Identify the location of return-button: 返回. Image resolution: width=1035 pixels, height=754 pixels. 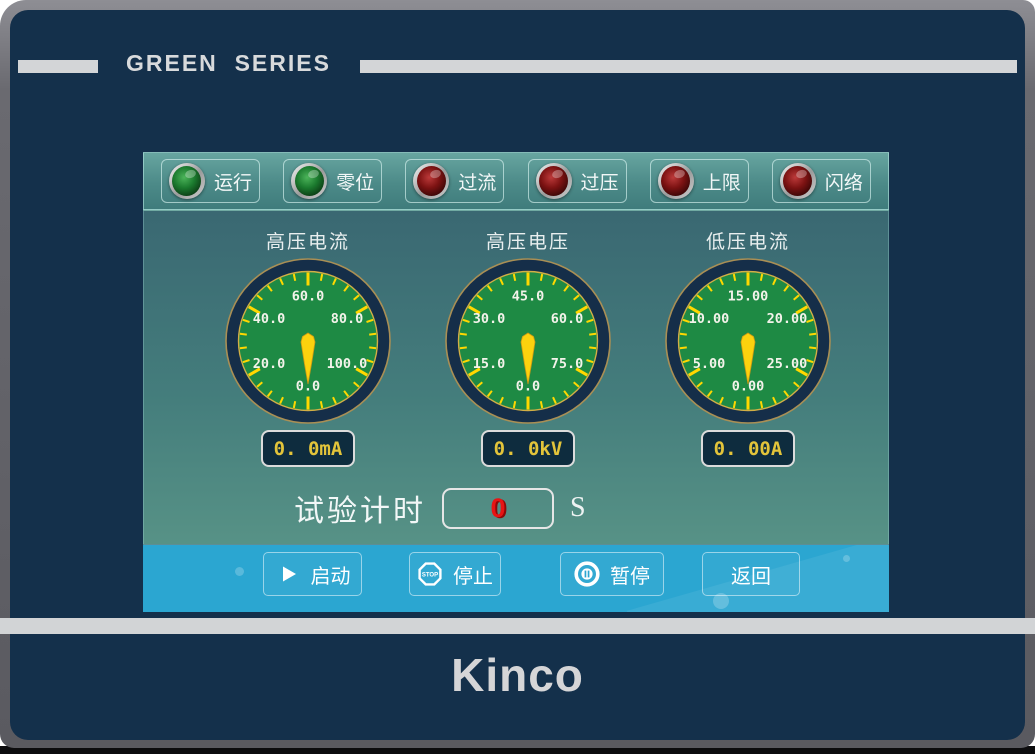
(751, 574).